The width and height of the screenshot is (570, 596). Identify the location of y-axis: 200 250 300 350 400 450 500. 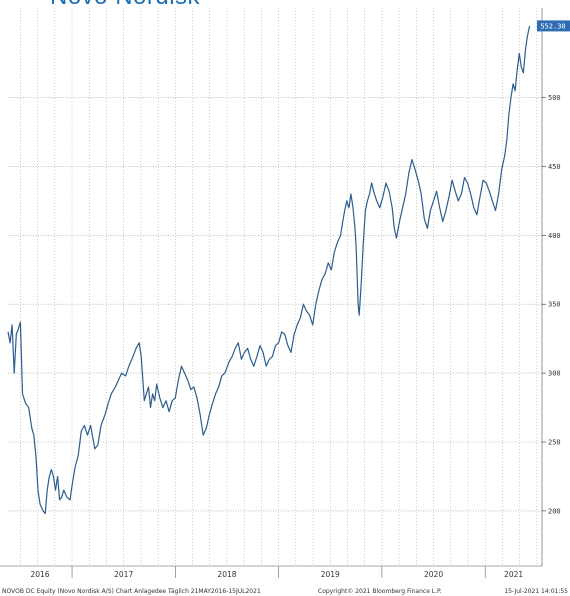
(551, 304).